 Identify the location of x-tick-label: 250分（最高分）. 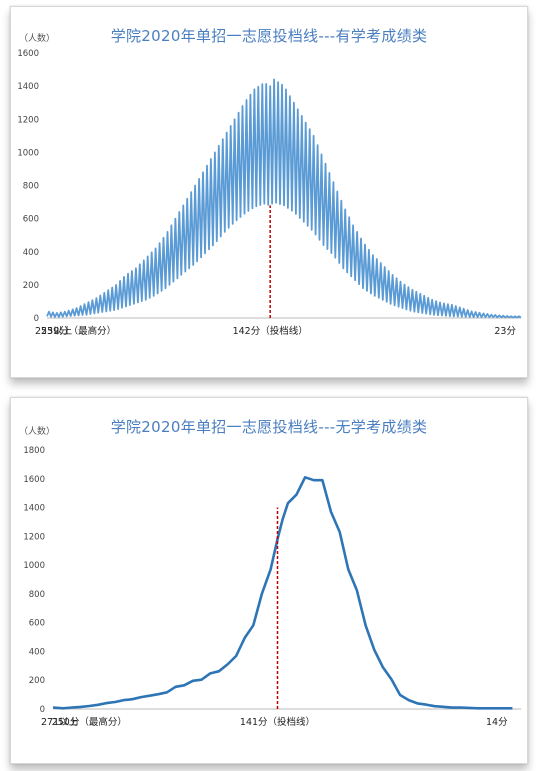
(89, 722).